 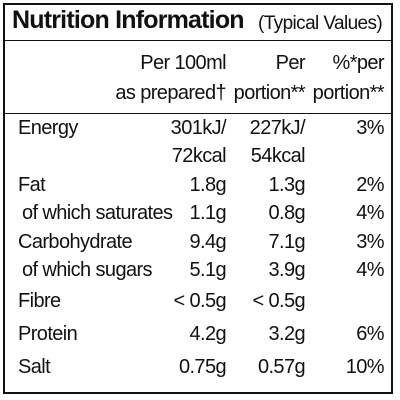 What do you see at coordinates (207, 334) in the screenshot?
I see `cell-value: 4.2g` at bounding box center [207, 334].